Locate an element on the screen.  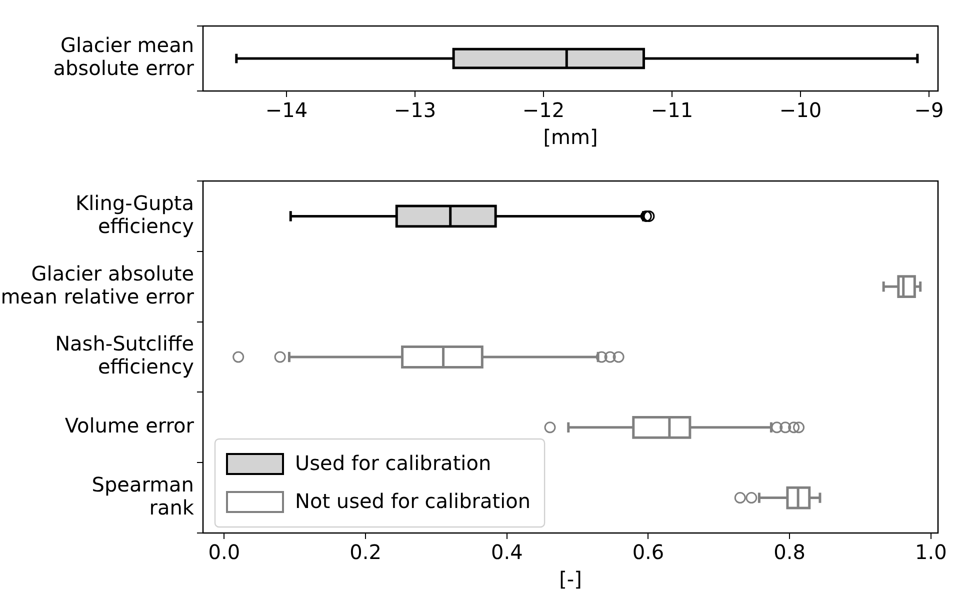
x-tick-label: 0.2 is located at coordinates (366, 552).